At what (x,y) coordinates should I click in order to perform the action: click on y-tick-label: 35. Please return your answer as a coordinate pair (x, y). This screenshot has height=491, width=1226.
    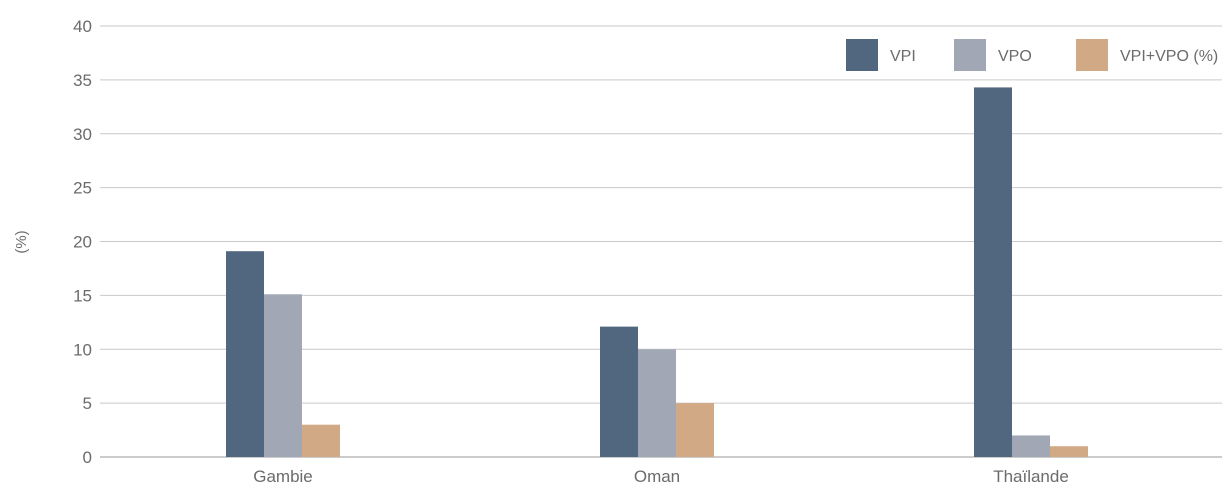
    Looking at the image, I should click on (82, 80).